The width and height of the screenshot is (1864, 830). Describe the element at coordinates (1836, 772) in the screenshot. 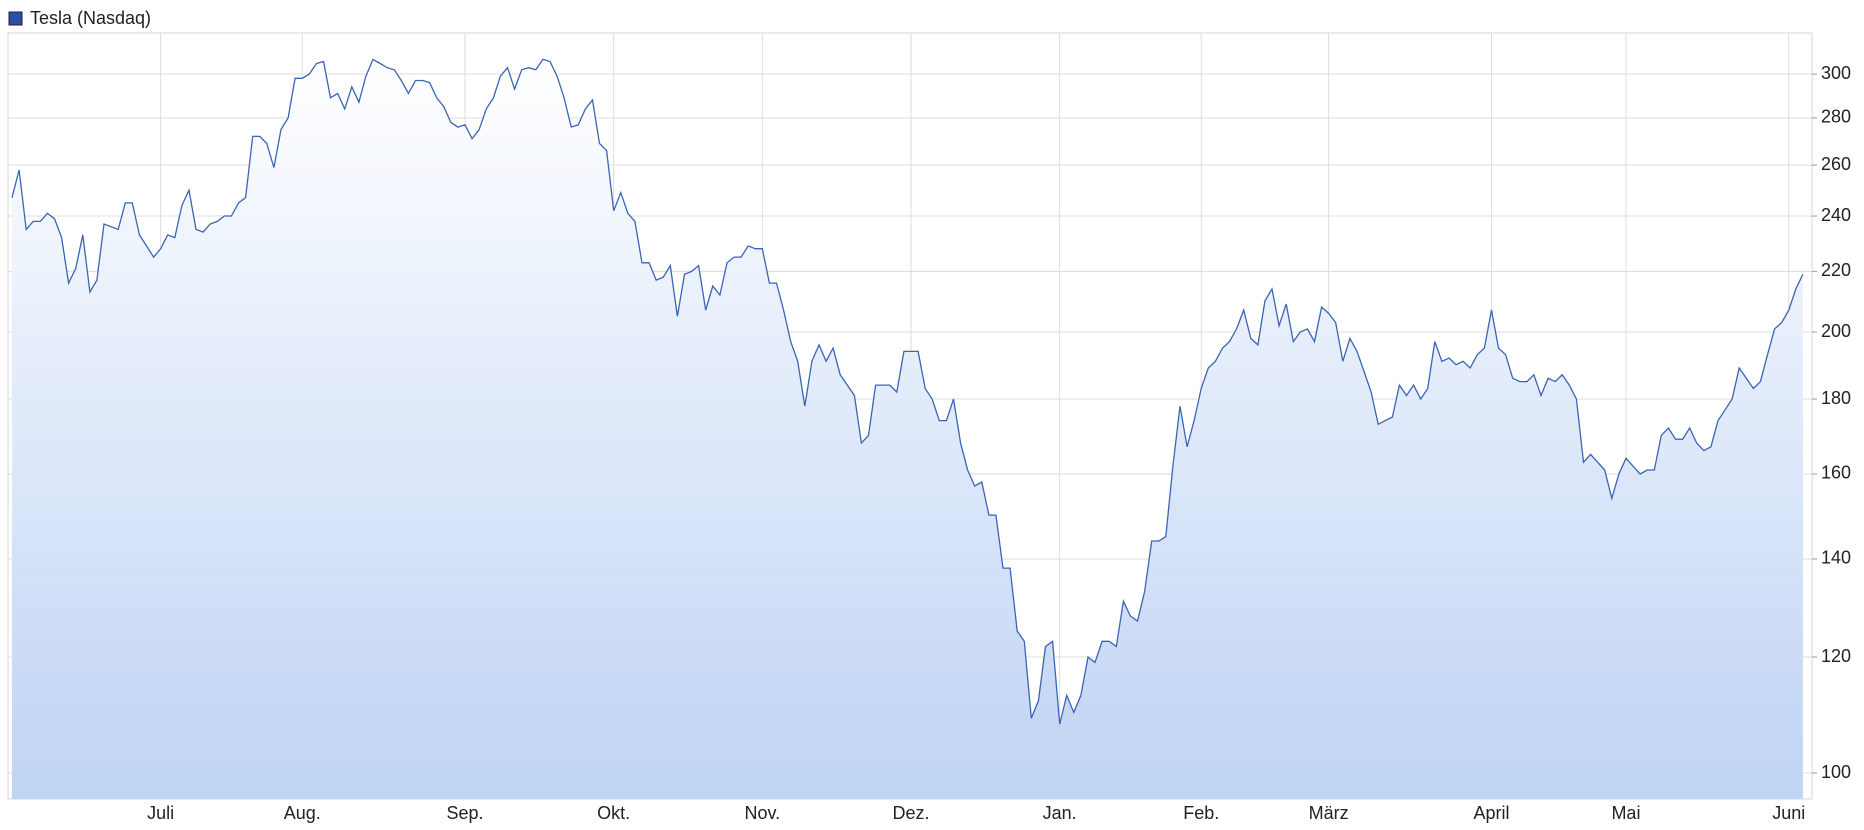

I see `y-tick-label: 100` at that location.